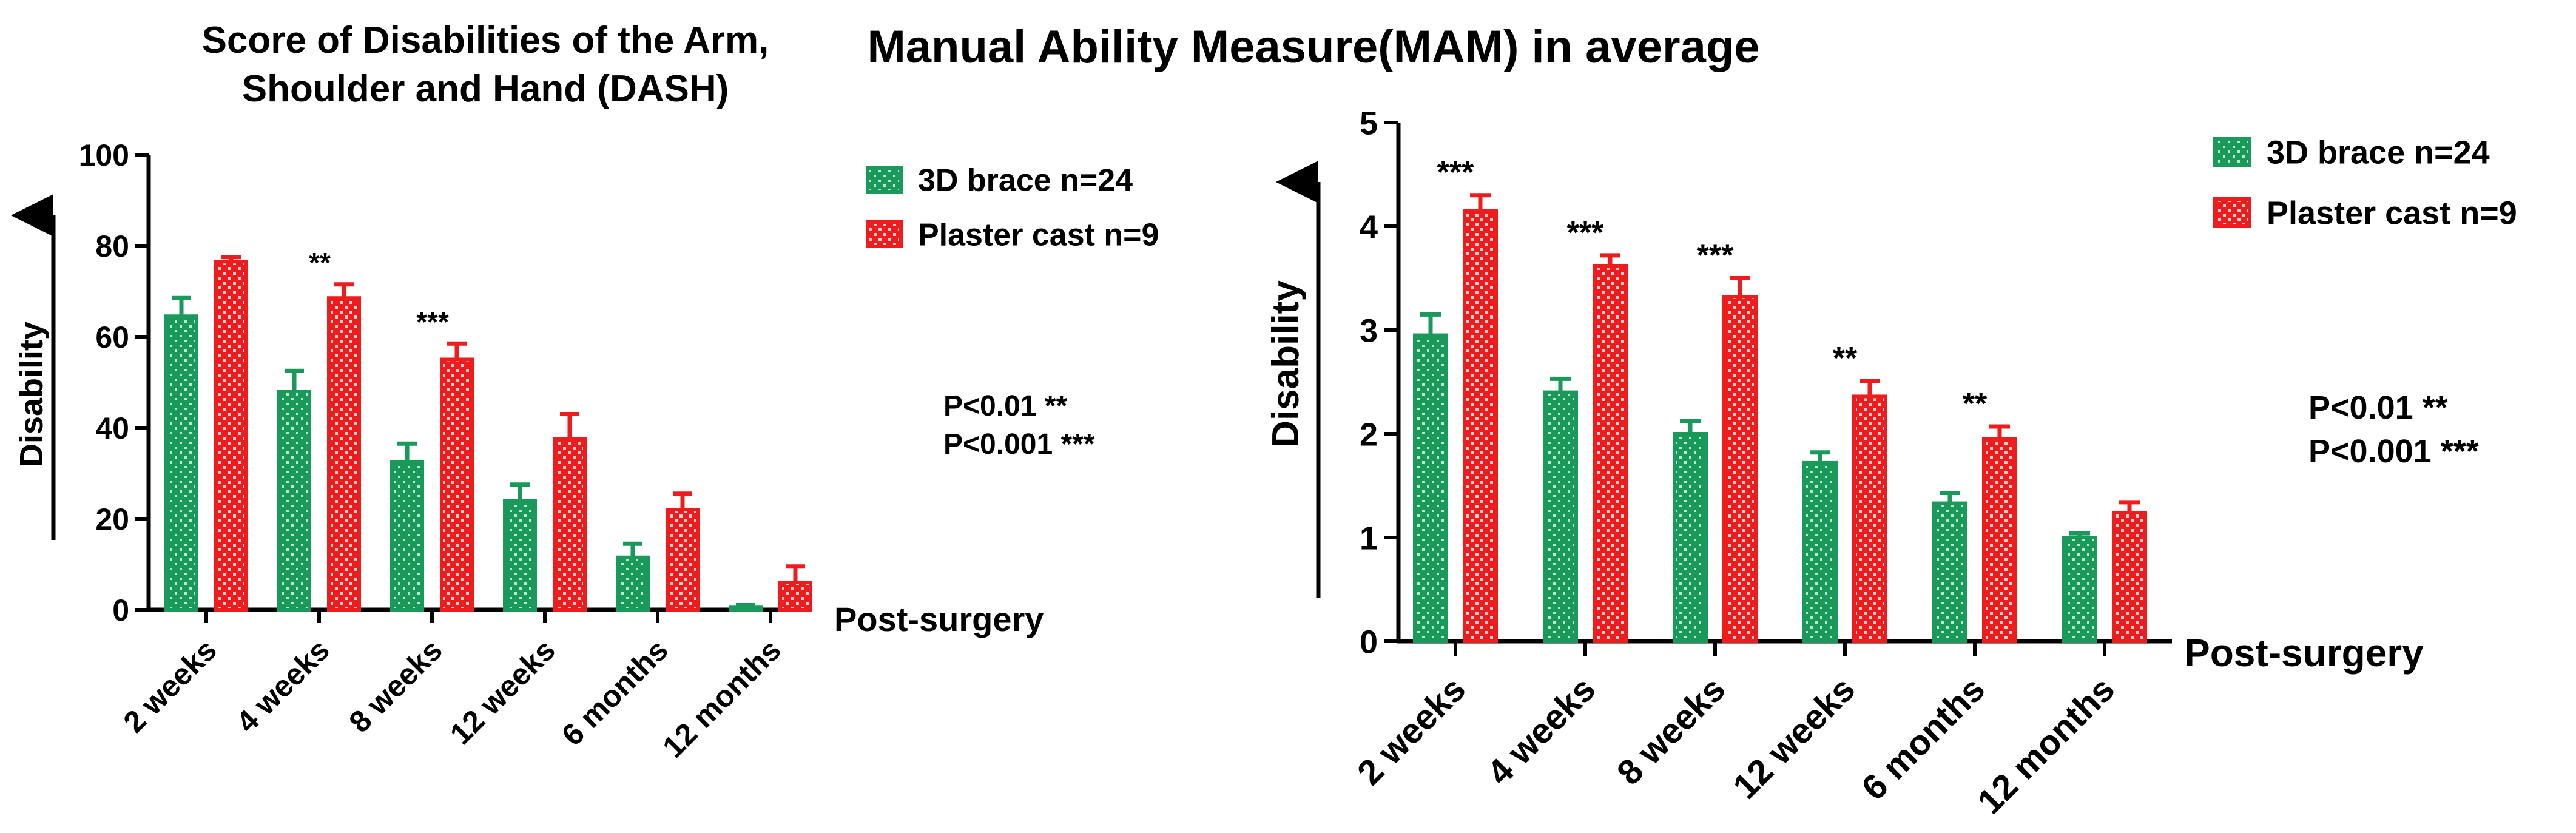  What do you see at coordinates (112, 246) in the screenshot?
I see `y-tick-label: 80` at bounding box center [112, 246].